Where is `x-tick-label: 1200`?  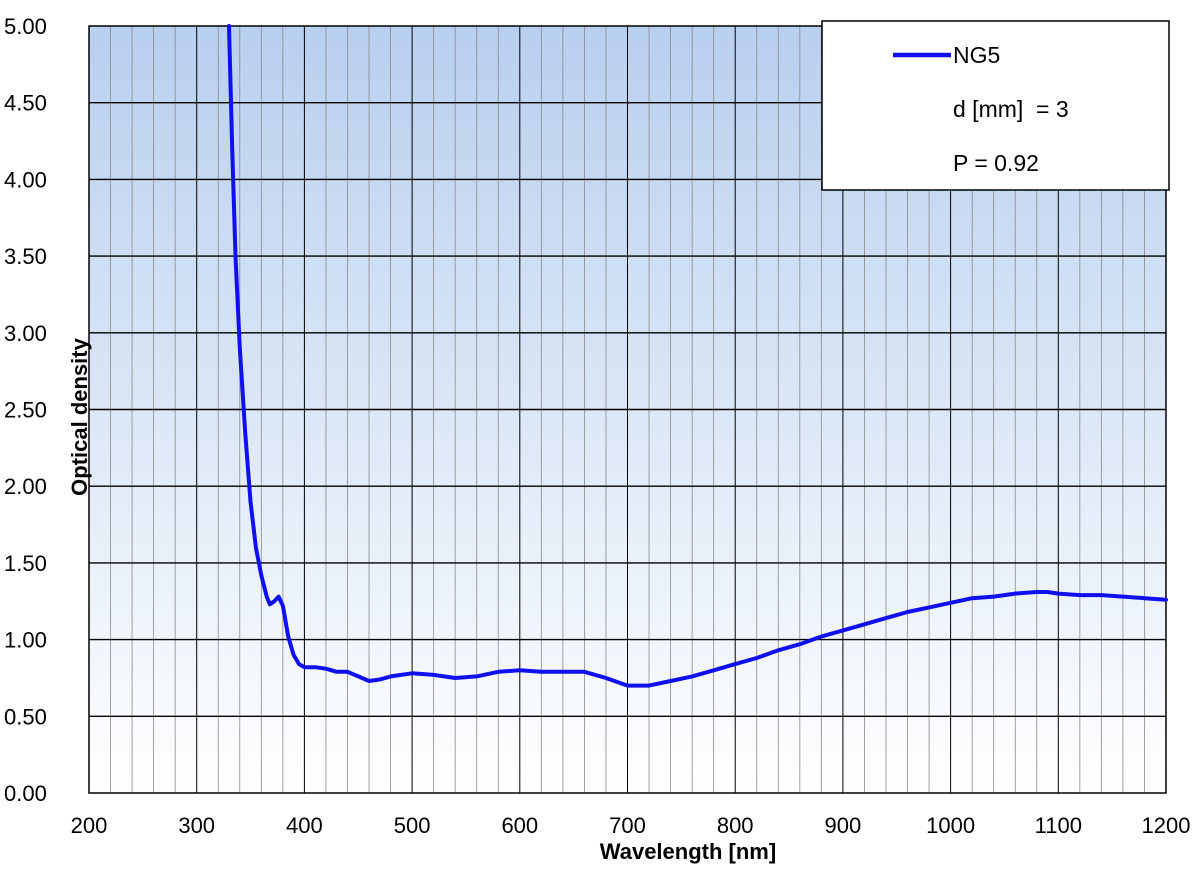 x-tick-label: 1200 is located at coordinates (1166, 825).